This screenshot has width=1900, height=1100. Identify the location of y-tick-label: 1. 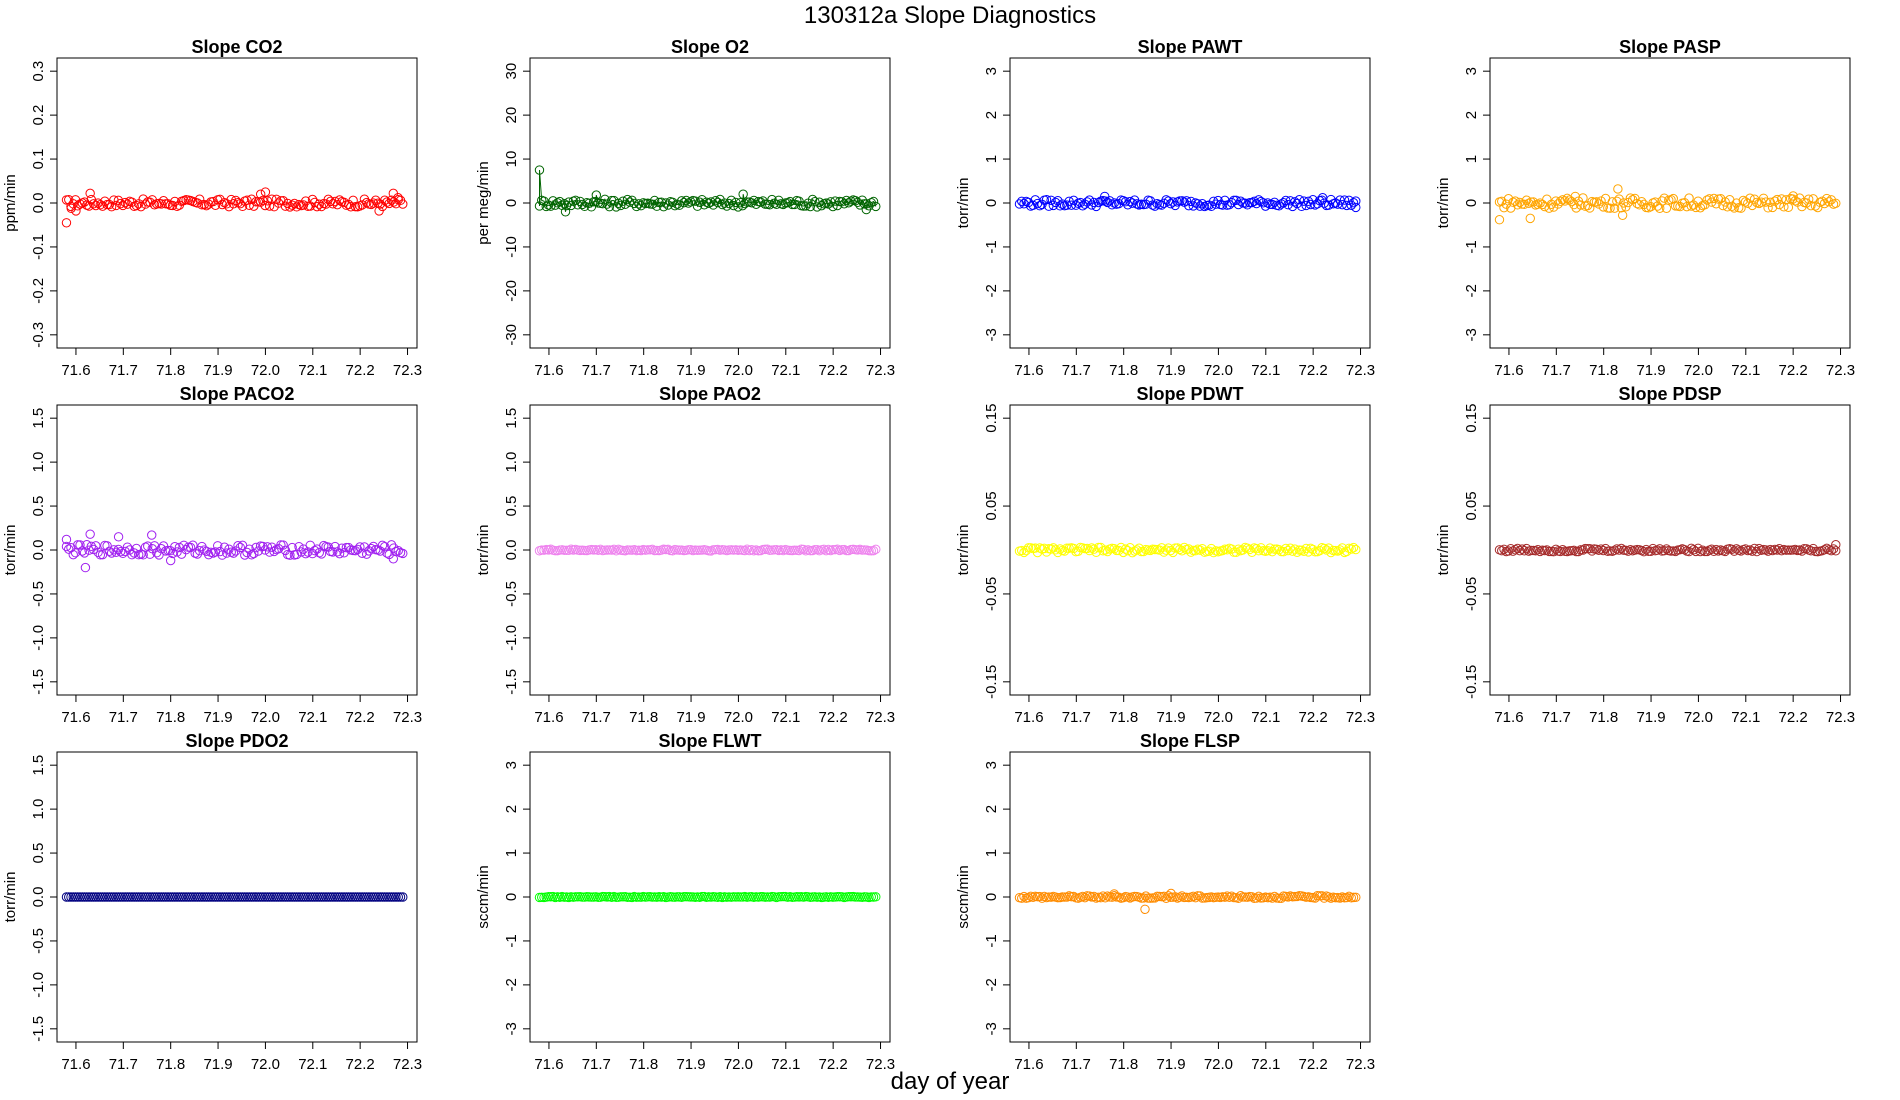
(991, 159).